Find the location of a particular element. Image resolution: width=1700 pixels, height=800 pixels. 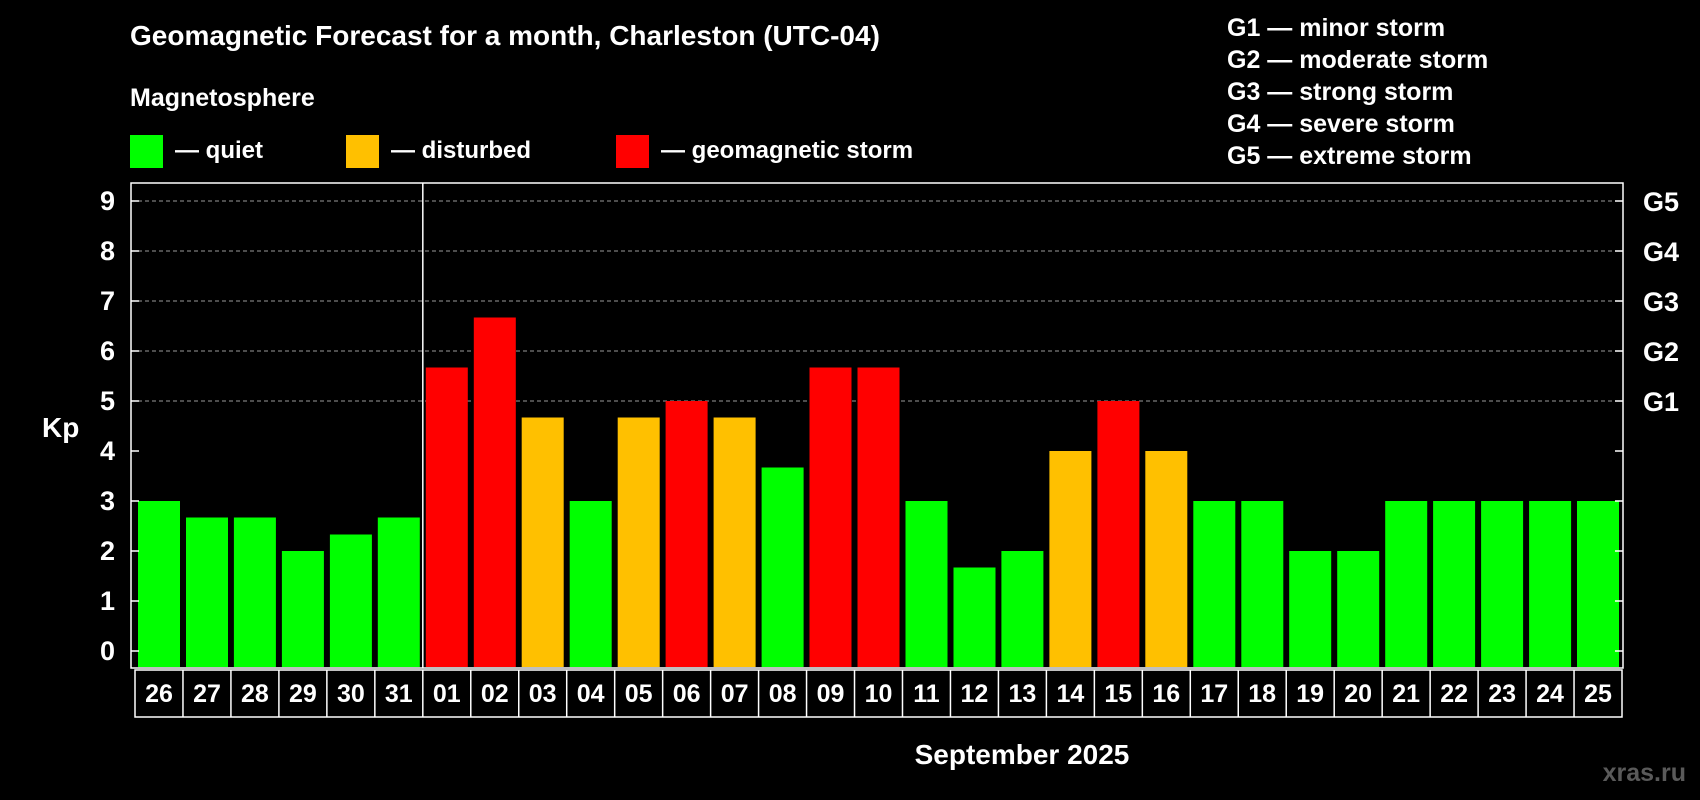

x-tick-label: 11 is located at coordinates (926, 694).